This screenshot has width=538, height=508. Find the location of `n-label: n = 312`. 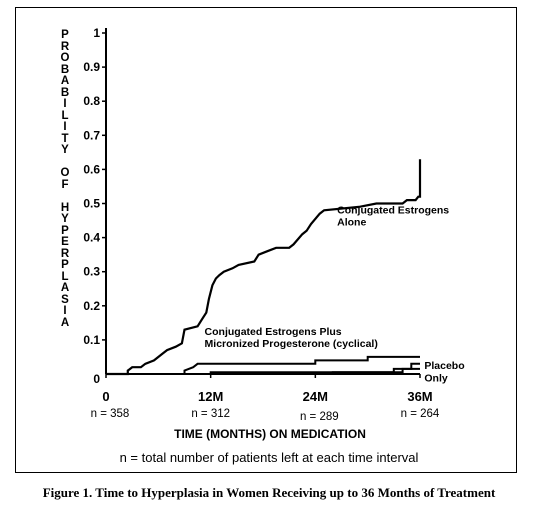

n-label: n = 312 is located at coordinates (210, 414).